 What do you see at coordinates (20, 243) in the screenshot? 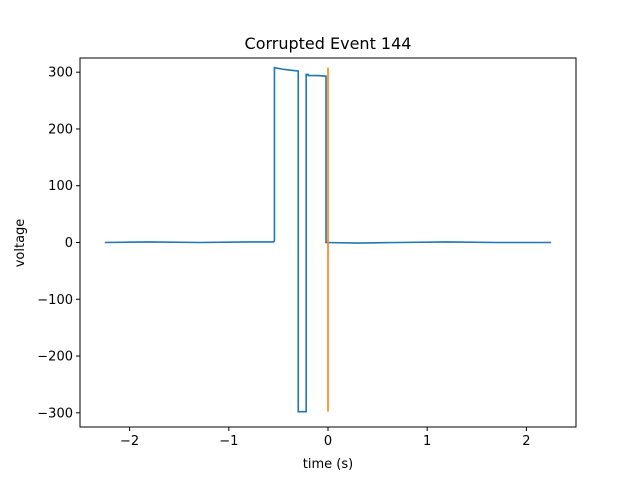
I see `y-axis-label: voltage` at bounding box center [20, 243].